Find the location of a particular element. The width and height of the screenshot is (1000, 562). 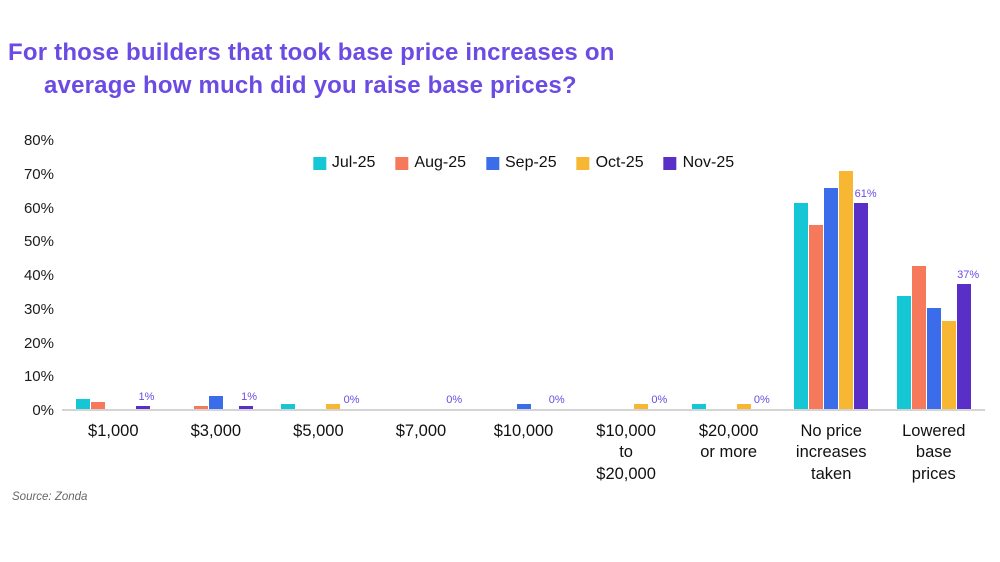

value-label: 61% is located at coordinates (865, 194).